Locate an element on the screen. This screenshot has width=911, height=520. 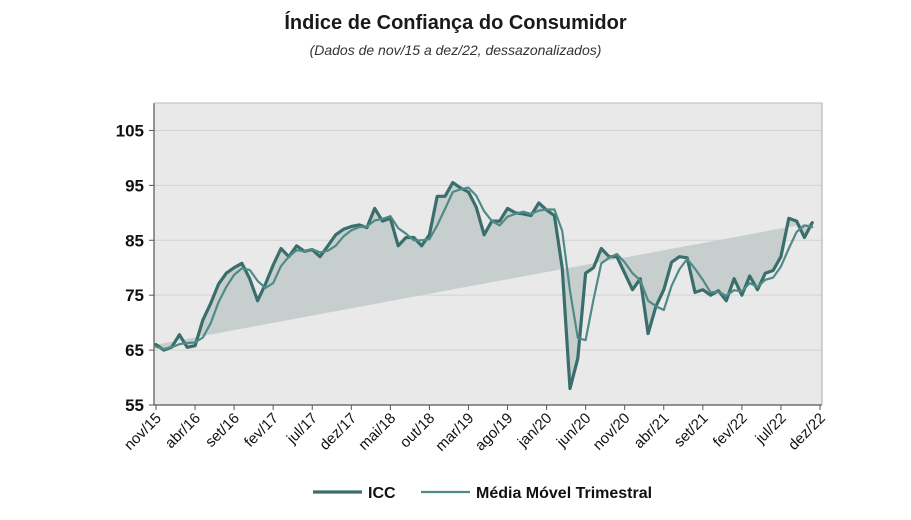
legend-label-media-movel: Média Móvel Trimestral is located at coordinates (564, 493).